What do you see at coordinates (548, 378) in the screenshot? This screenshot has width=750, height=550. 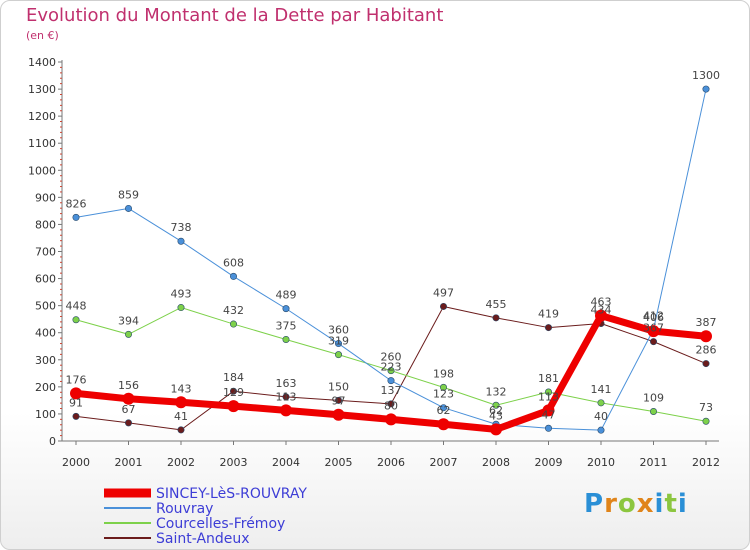 I see `data-label: 181` at bounding box center [548, 378].